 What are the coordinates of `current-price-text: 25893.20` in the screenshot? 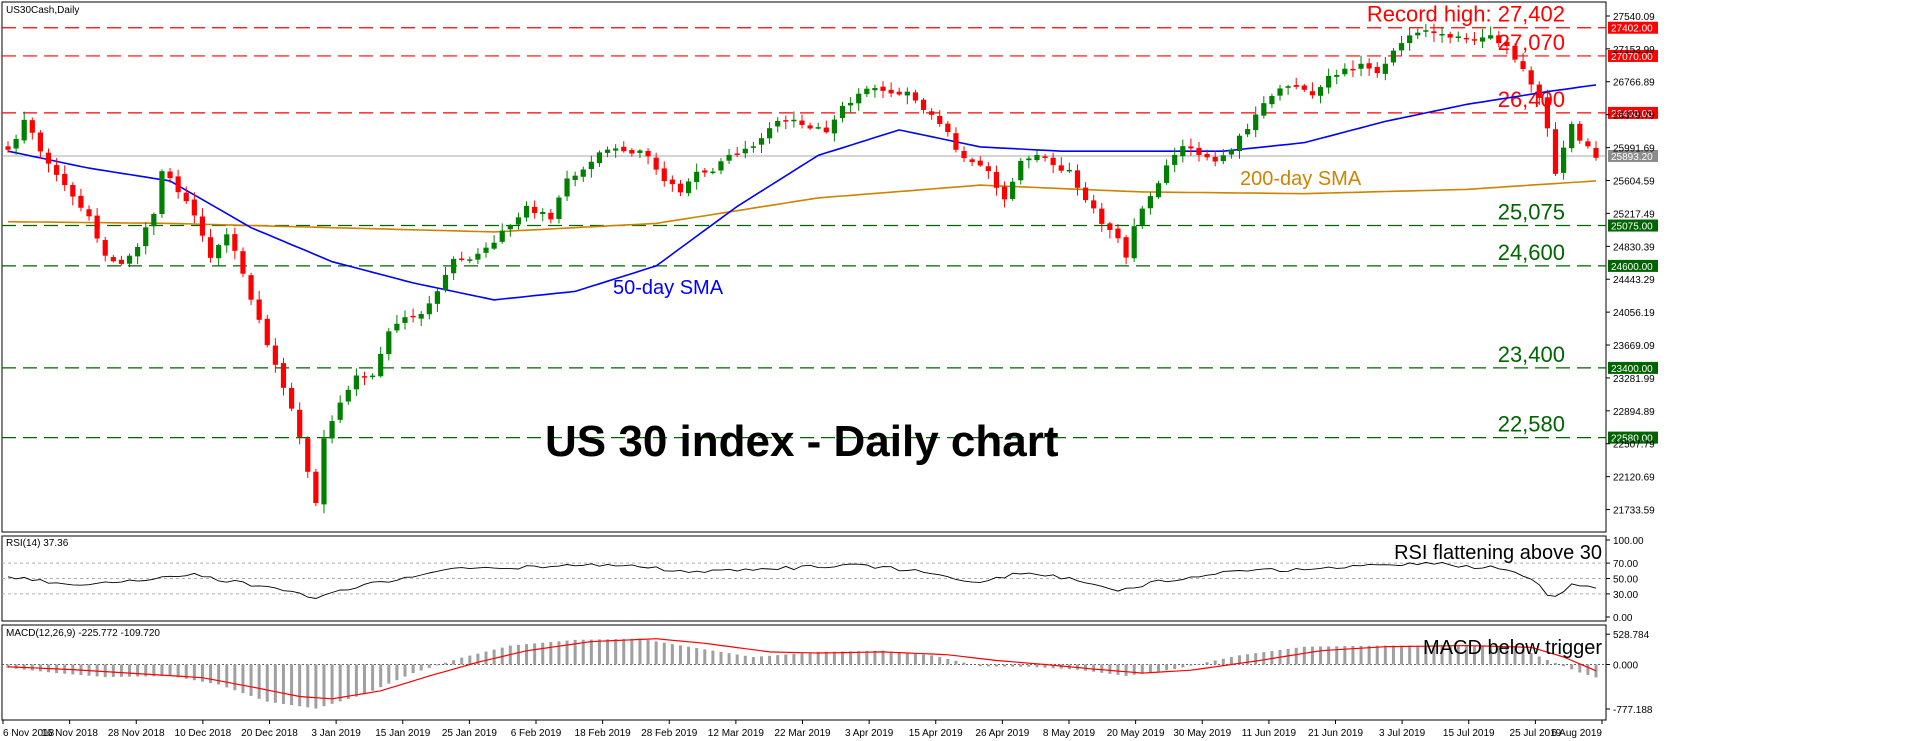 It's located at (1632, 157).